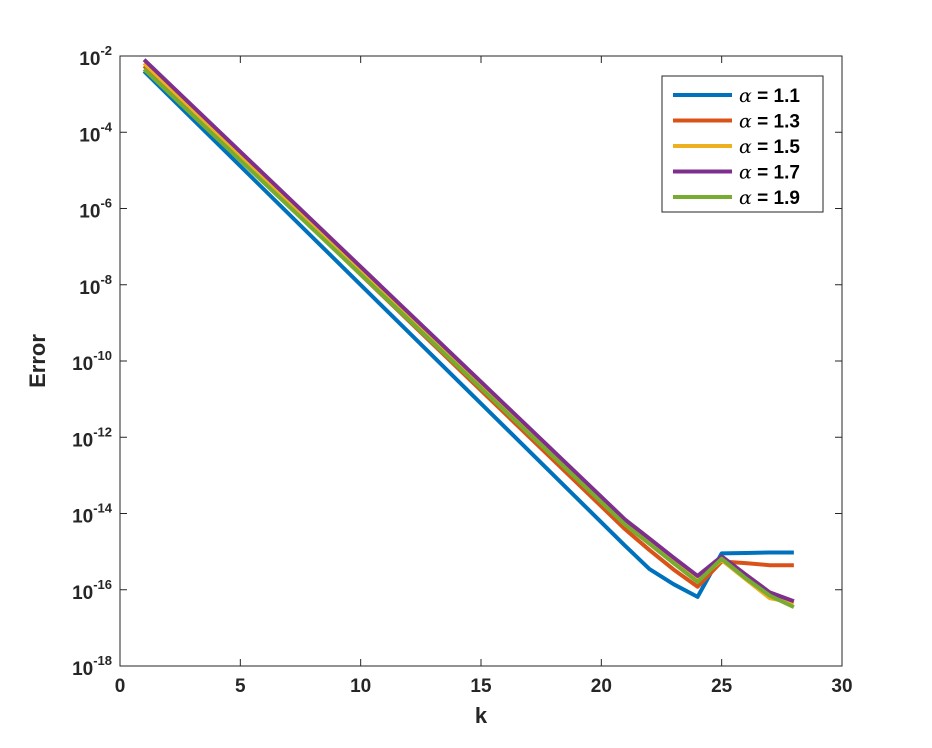 This screenshot has width=932, height=748. Describe the element at coordinates (95, 285) in the screenshot. I see `y-tick-label: 10⁻⁸` at that location.